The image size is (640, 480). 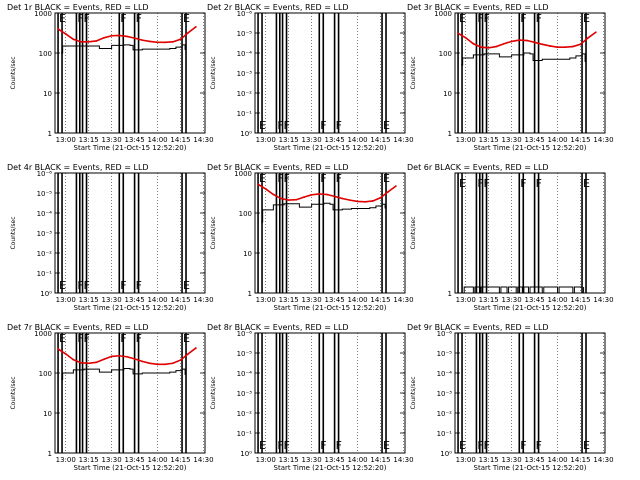 What do you see at coordinates (478, 327) in the screenshot?
I see `panel-title: Det 9r BLACK = Events, RED = LLD` at bounding box center [478, 327].